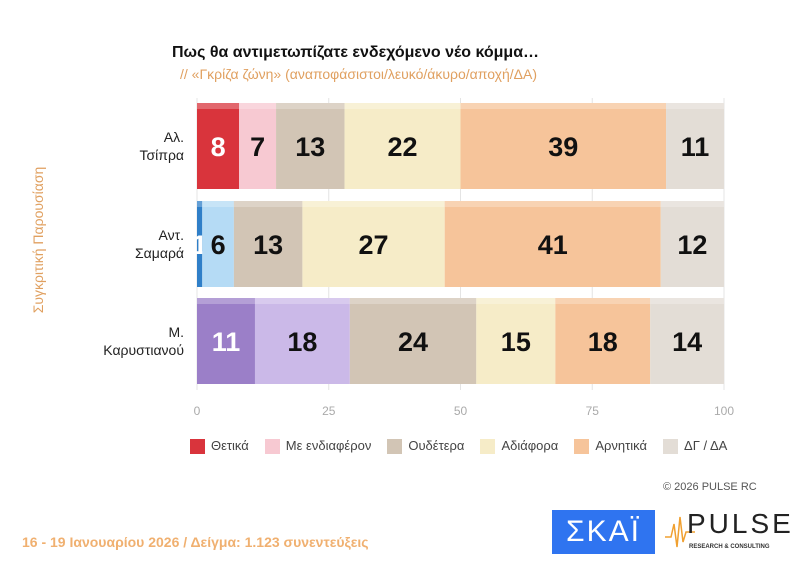 The height and width of the screenshot is (569, 799). I want to click on data-label: 7, so click(257, 147).